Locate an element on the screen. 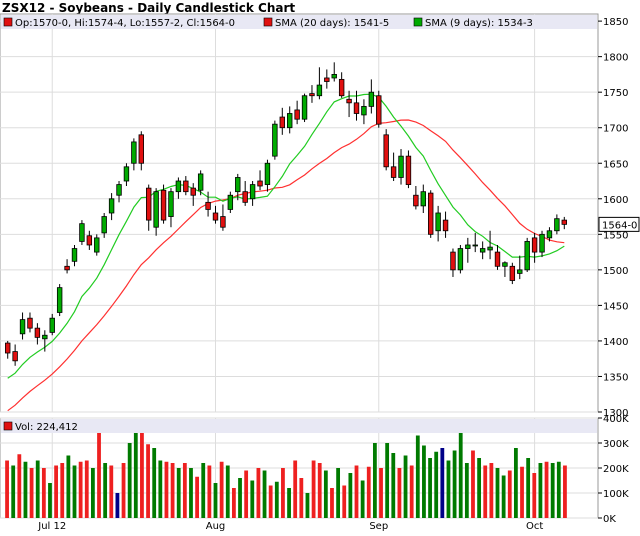 This screenshot has width=640, height=536. y-tick-label: 1600 is located at coordinates (615, 200).